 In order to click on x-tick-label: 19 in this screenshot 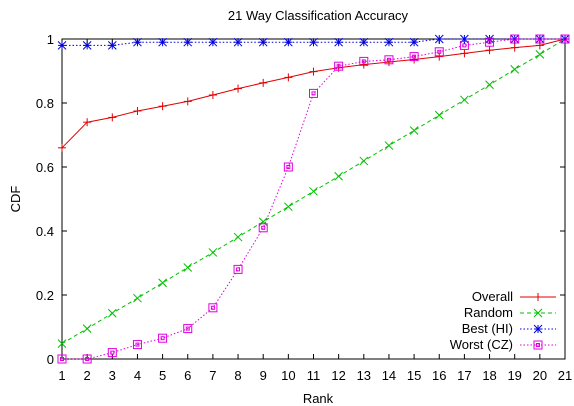, I will do `click(514, 375)`.